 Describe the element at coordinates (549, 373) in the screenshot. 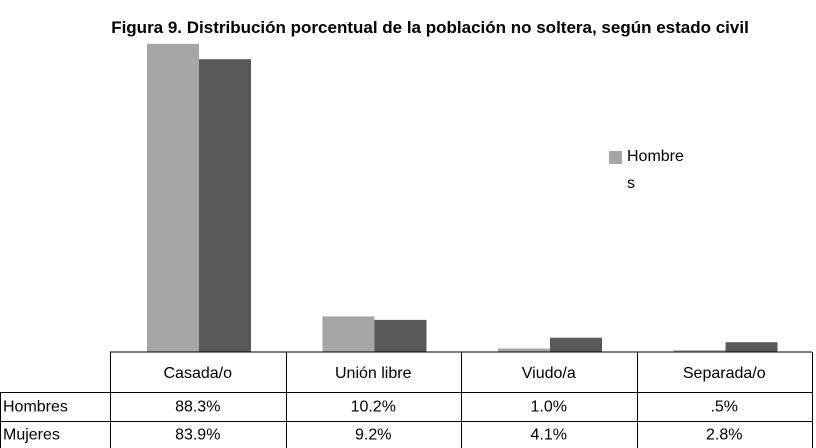

I see `x-tick-label: Viudo/a` at that location.